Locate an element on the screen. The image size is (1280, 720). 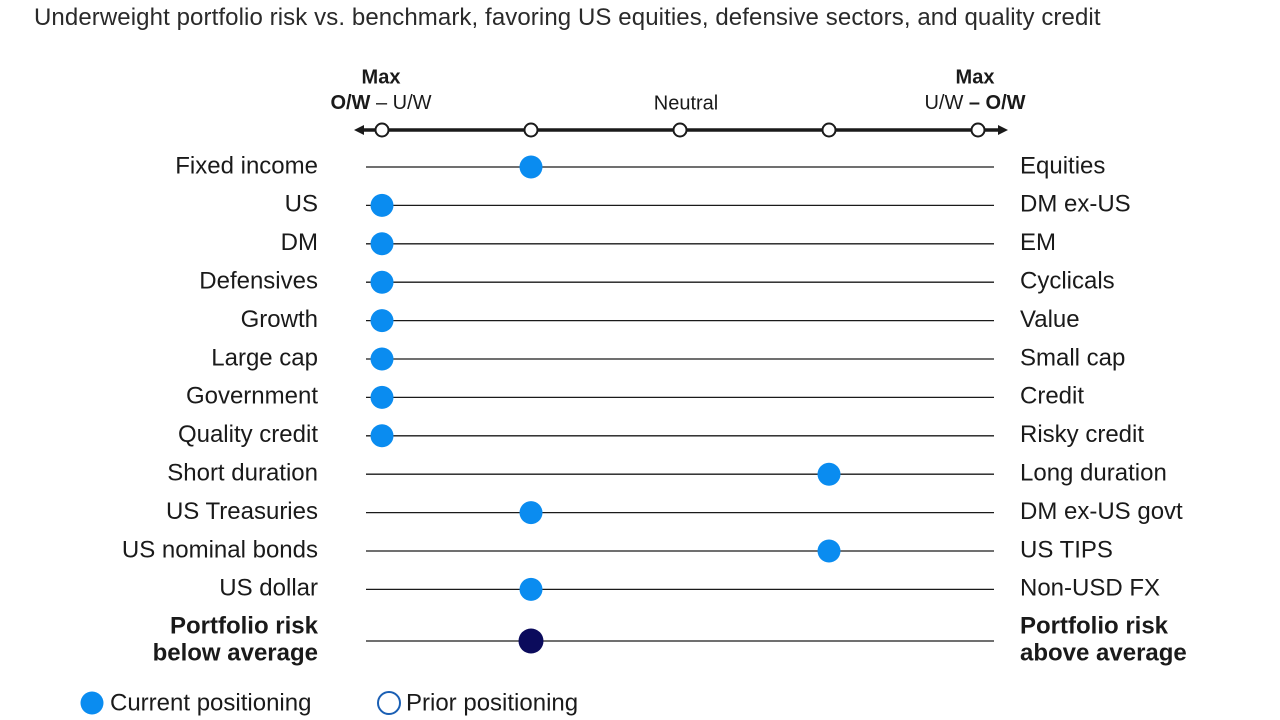
scale-tick--2 is located at coordinates (382, 130).